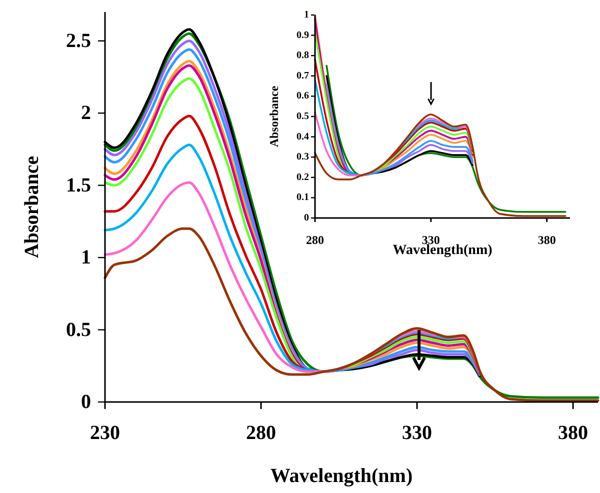 The height and width of the screenshot is (493, 600). I want to click on y-tick-label: 0.1, so click(302, 198).